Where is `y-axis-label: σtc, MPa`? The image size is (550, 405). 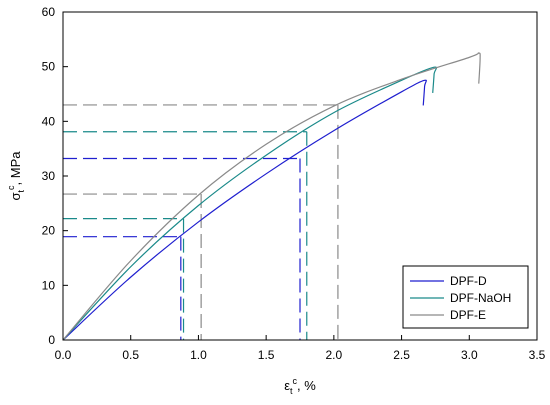
y-axis-label: σtc, MPa is located at coordinates (16, 176).